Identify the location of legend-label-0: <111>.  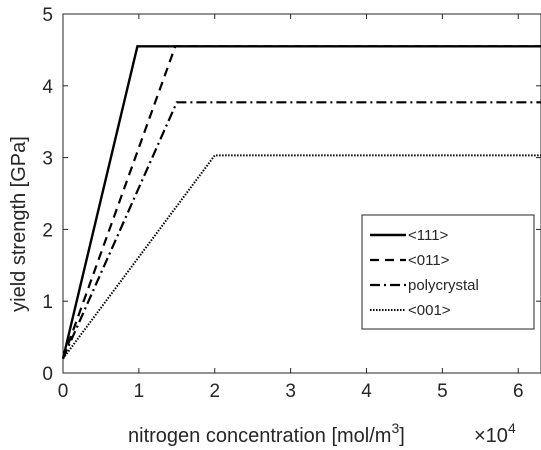
(428, 235).